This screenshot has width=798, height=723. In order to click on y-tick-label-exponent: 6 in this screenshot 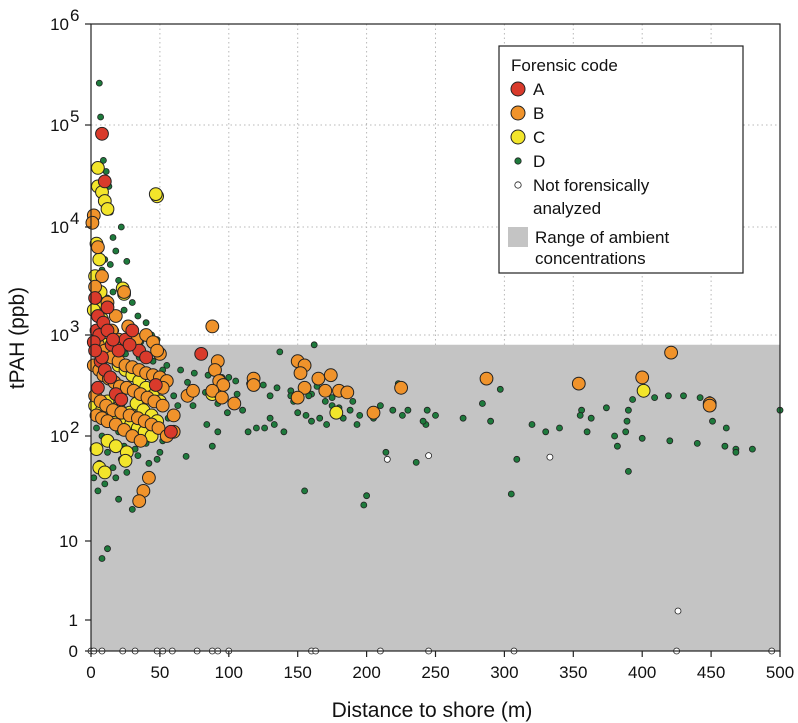, I will do `click(74, 15)`.